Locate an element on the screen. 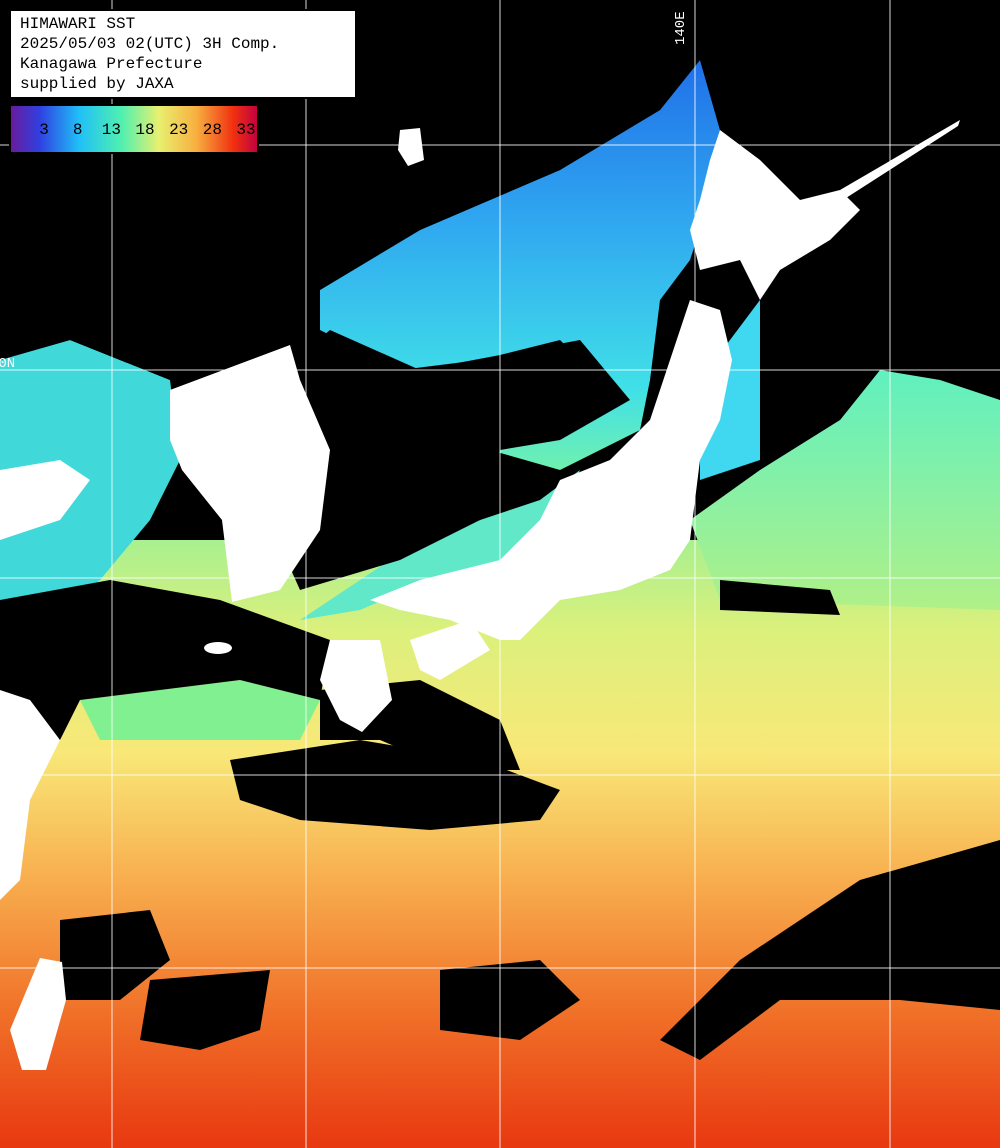 The width and height of the screenshot is (1000, 1148). colorbar-tick-label: 3 is located at coordinates (44, 130).